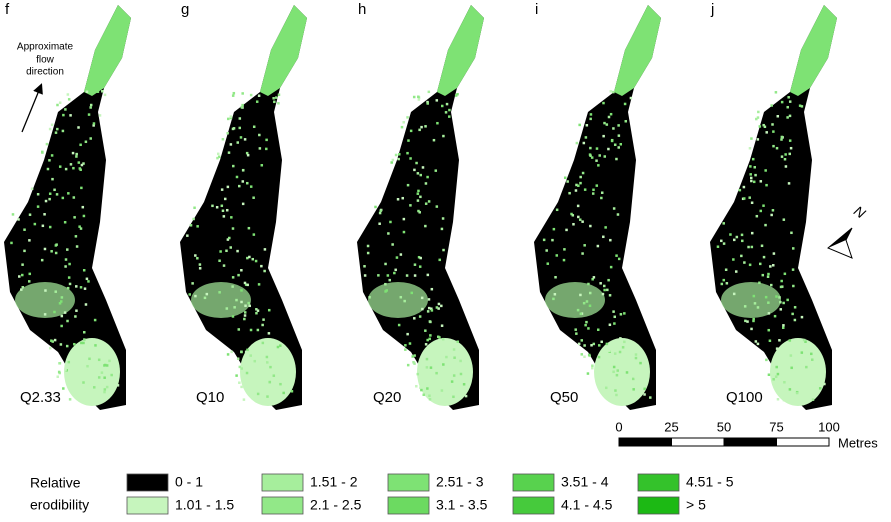 This screenshot has height=522, width=891. Describe the element at coordinates (387, 397) in the screenshot. I see `panel-label: Q20` at that location.